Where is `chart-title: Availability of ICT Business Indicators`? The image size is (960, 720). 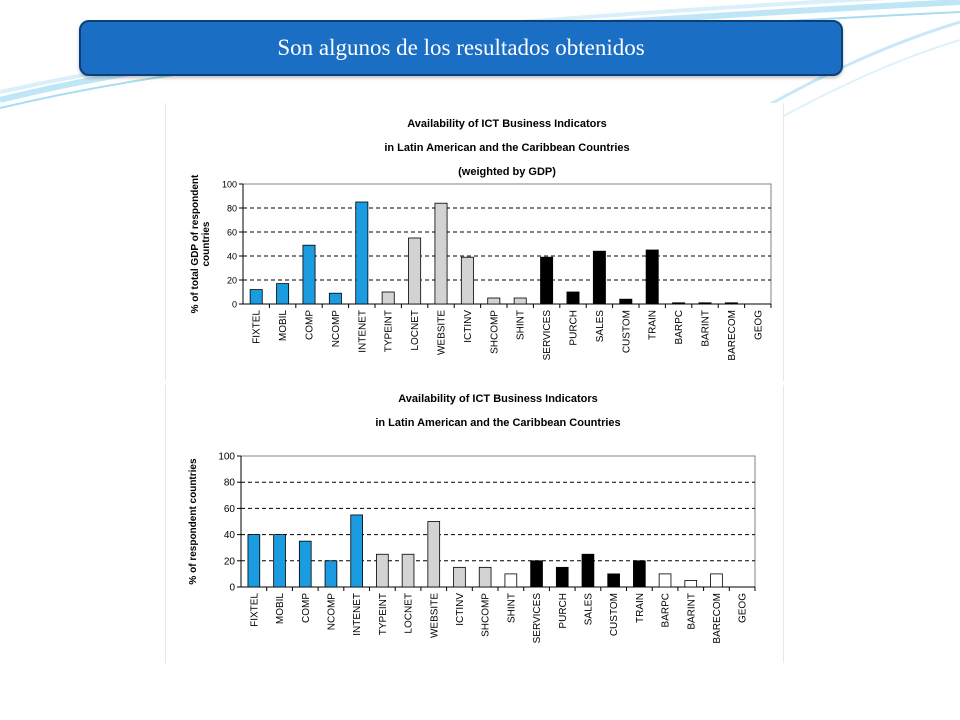
chart-title: Availability of ICT Business Indicators is located at coordinates (506, 124).